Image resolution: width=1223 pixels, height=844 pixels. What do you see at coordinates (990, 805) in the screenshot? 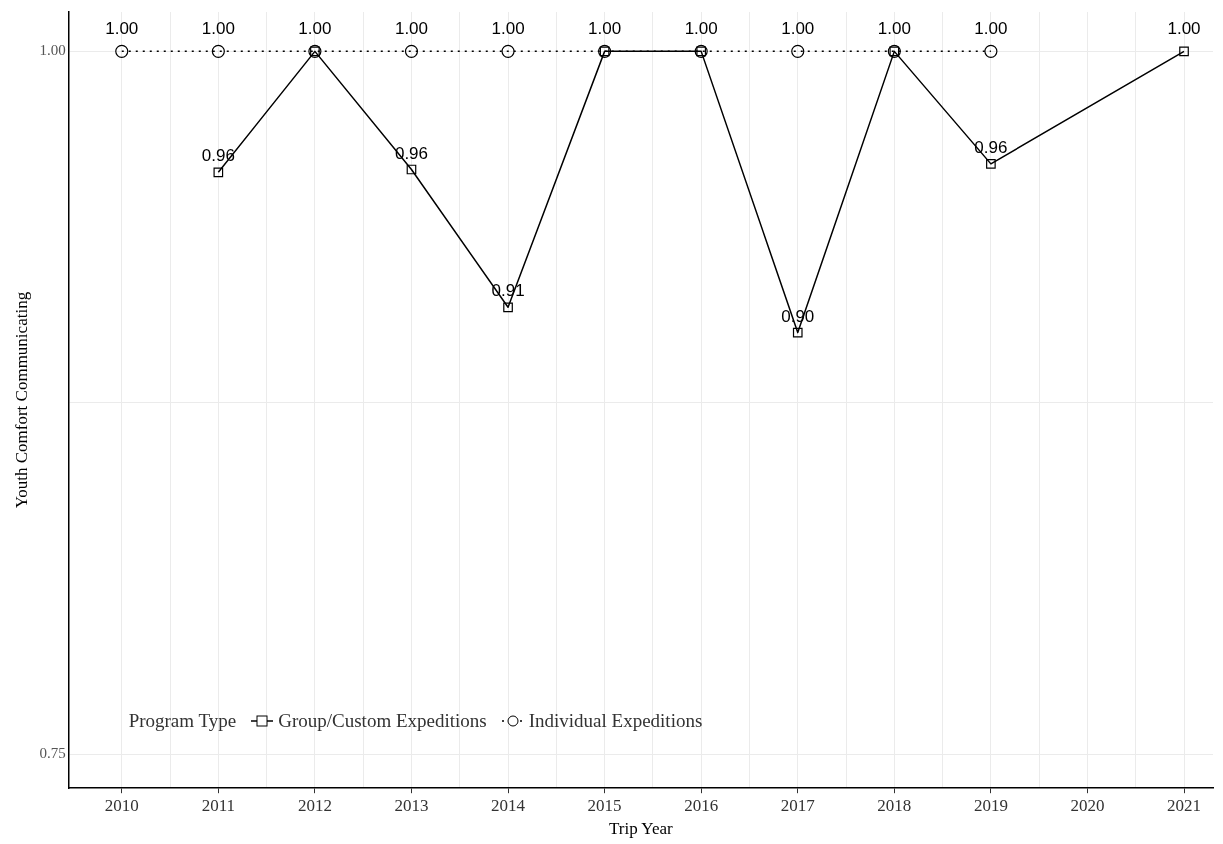
I see `x-tick-label: 2019` at bounding box center [990, 805].